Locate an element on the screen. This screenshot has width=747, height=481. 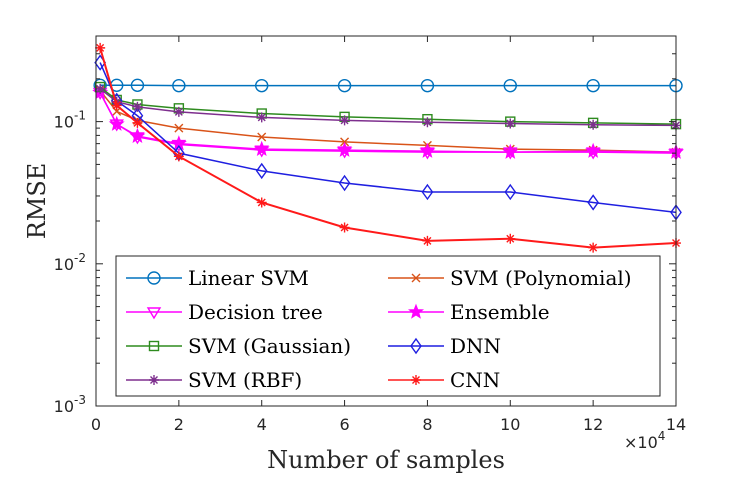
y-tick-exponent: -3 is located at coordinates (80, 400).